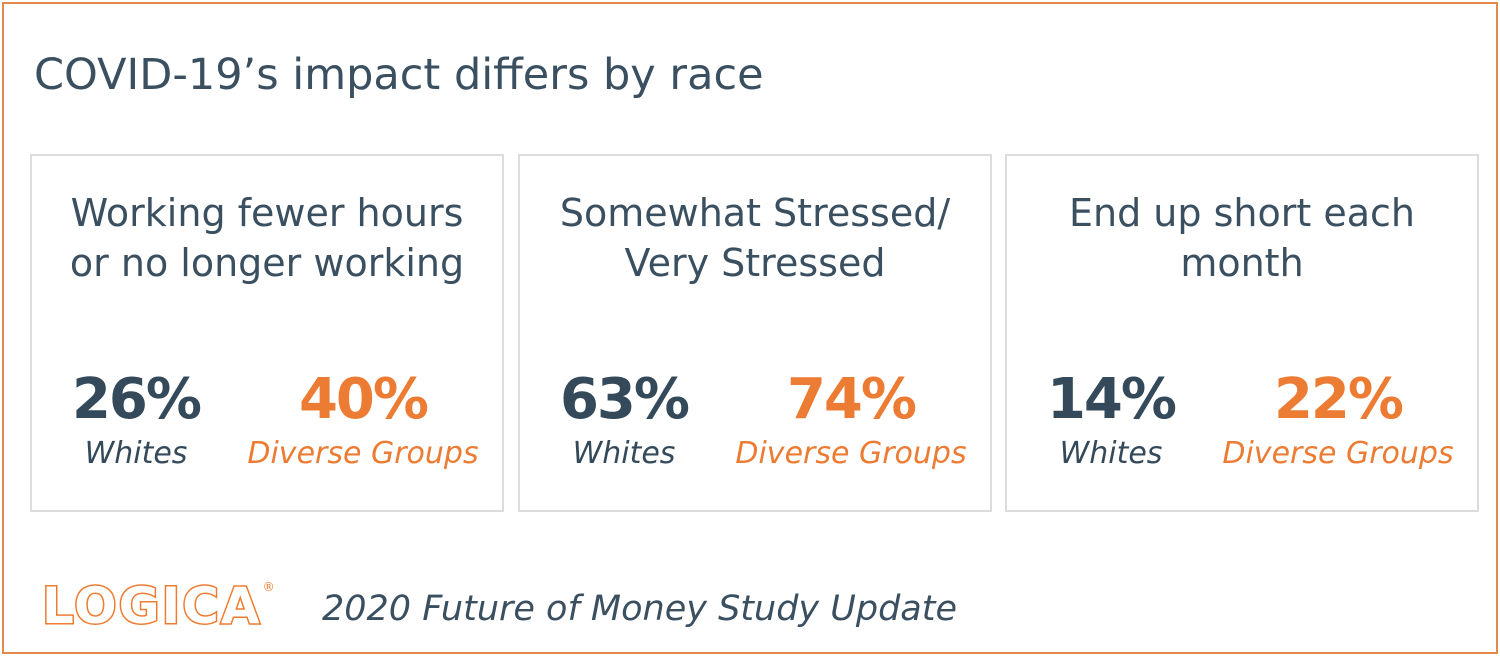 The image size is (1500, 656). Describe the element at coordinates (1338, 399) in the screenshot. I see `stat-value-diverse-groups: 22%` at that location.